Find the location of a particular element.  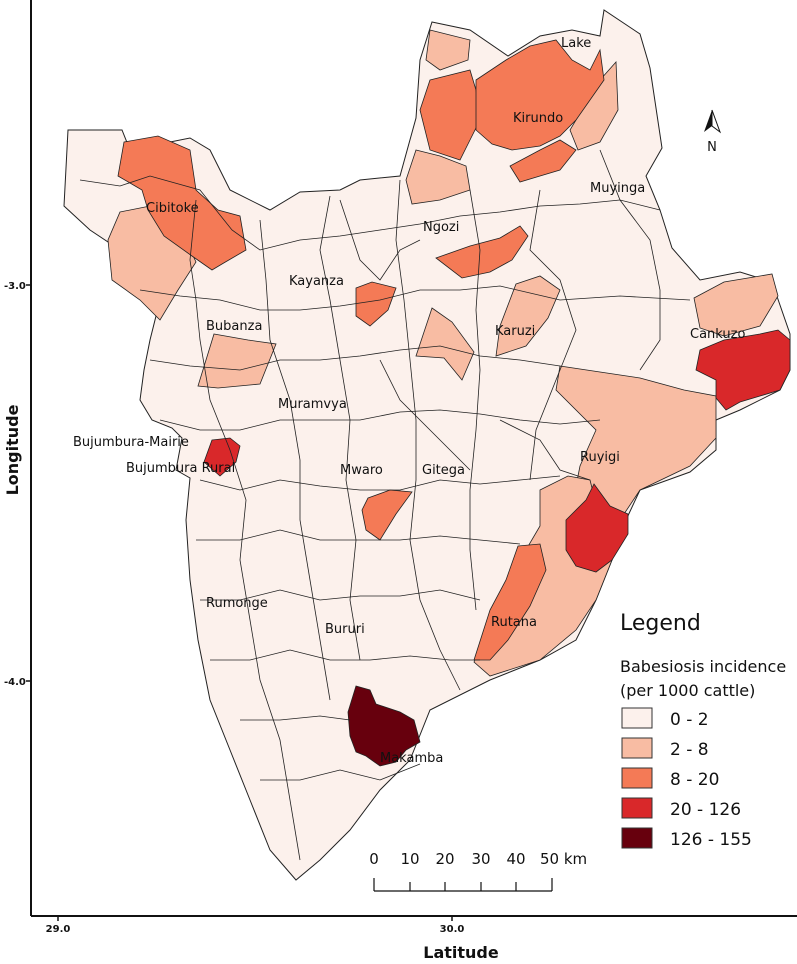

y-tick-label: -4.0 is located at coordinates (15, 682).